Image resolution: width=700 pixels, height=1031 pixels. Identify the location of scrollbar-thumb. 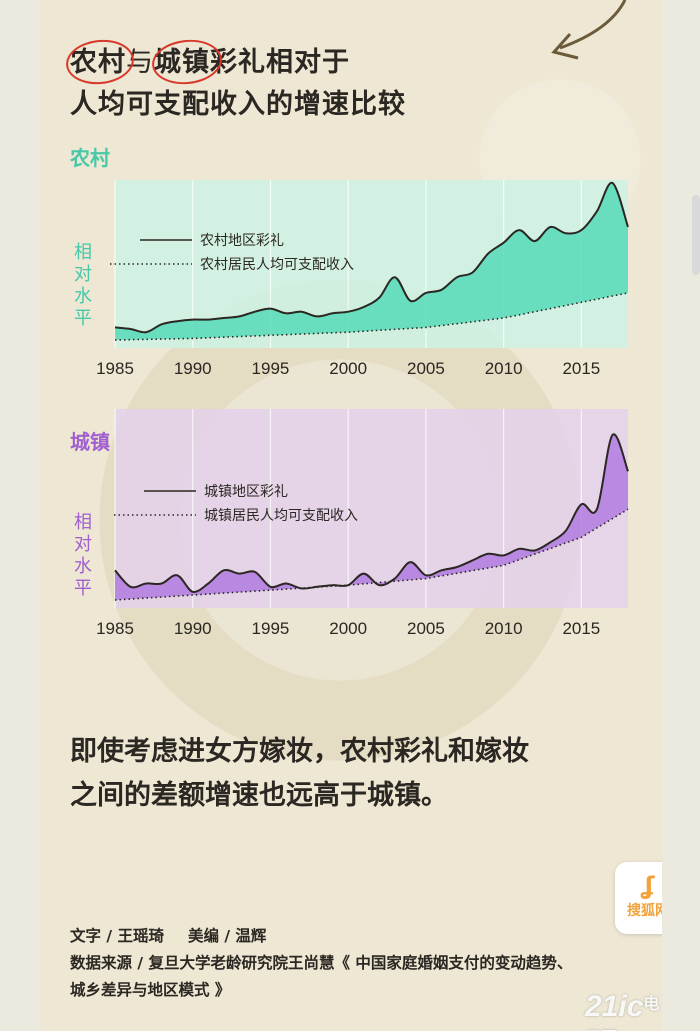
(696, 235).